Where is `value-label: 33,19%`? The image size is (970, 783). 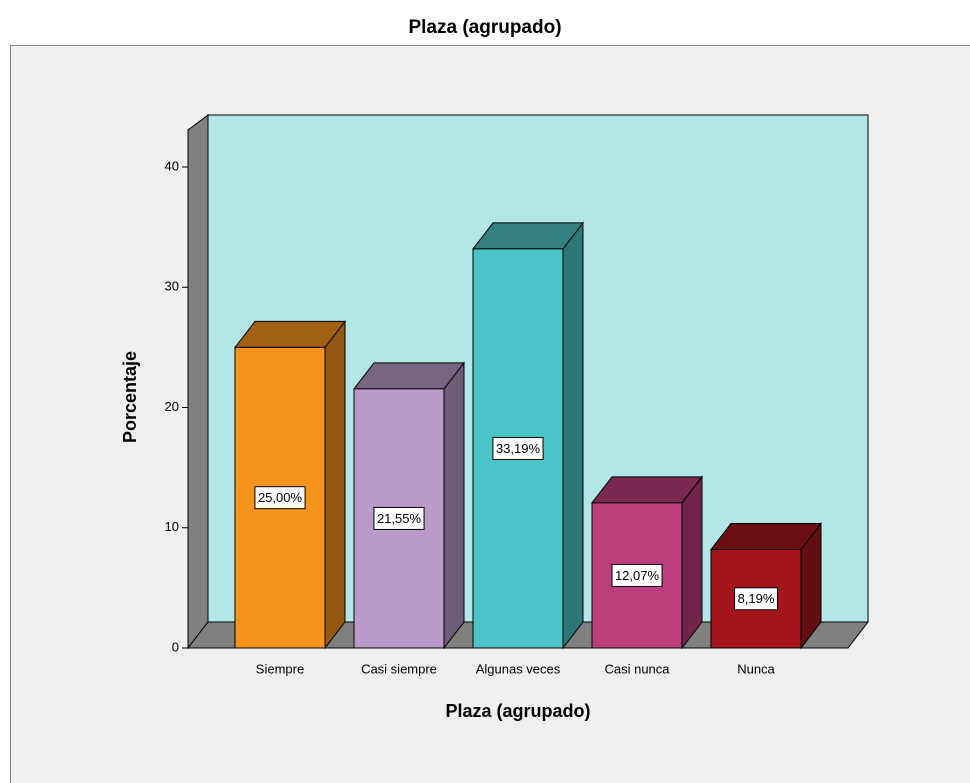 value-label: 33,19% is located at coordinates (518, 448).